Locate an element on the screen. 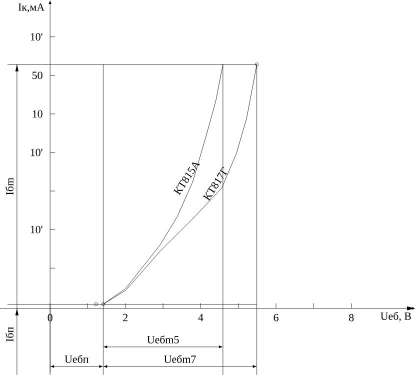  text: 10' is located at coordinates (36, 37).